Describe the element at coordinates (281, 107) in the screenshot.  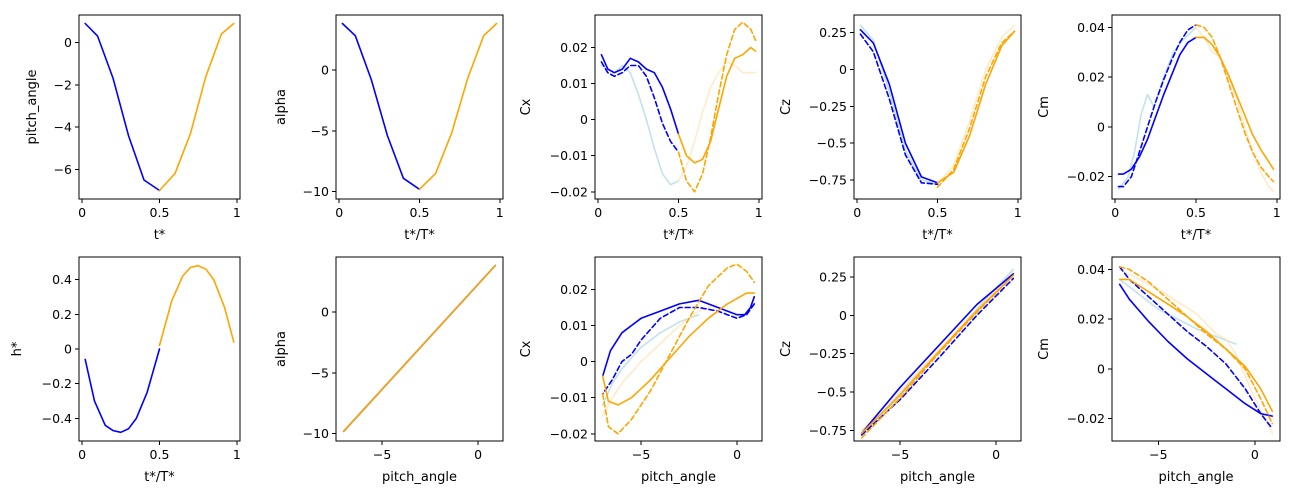
I see `y-axis-label: alpha` at that location.